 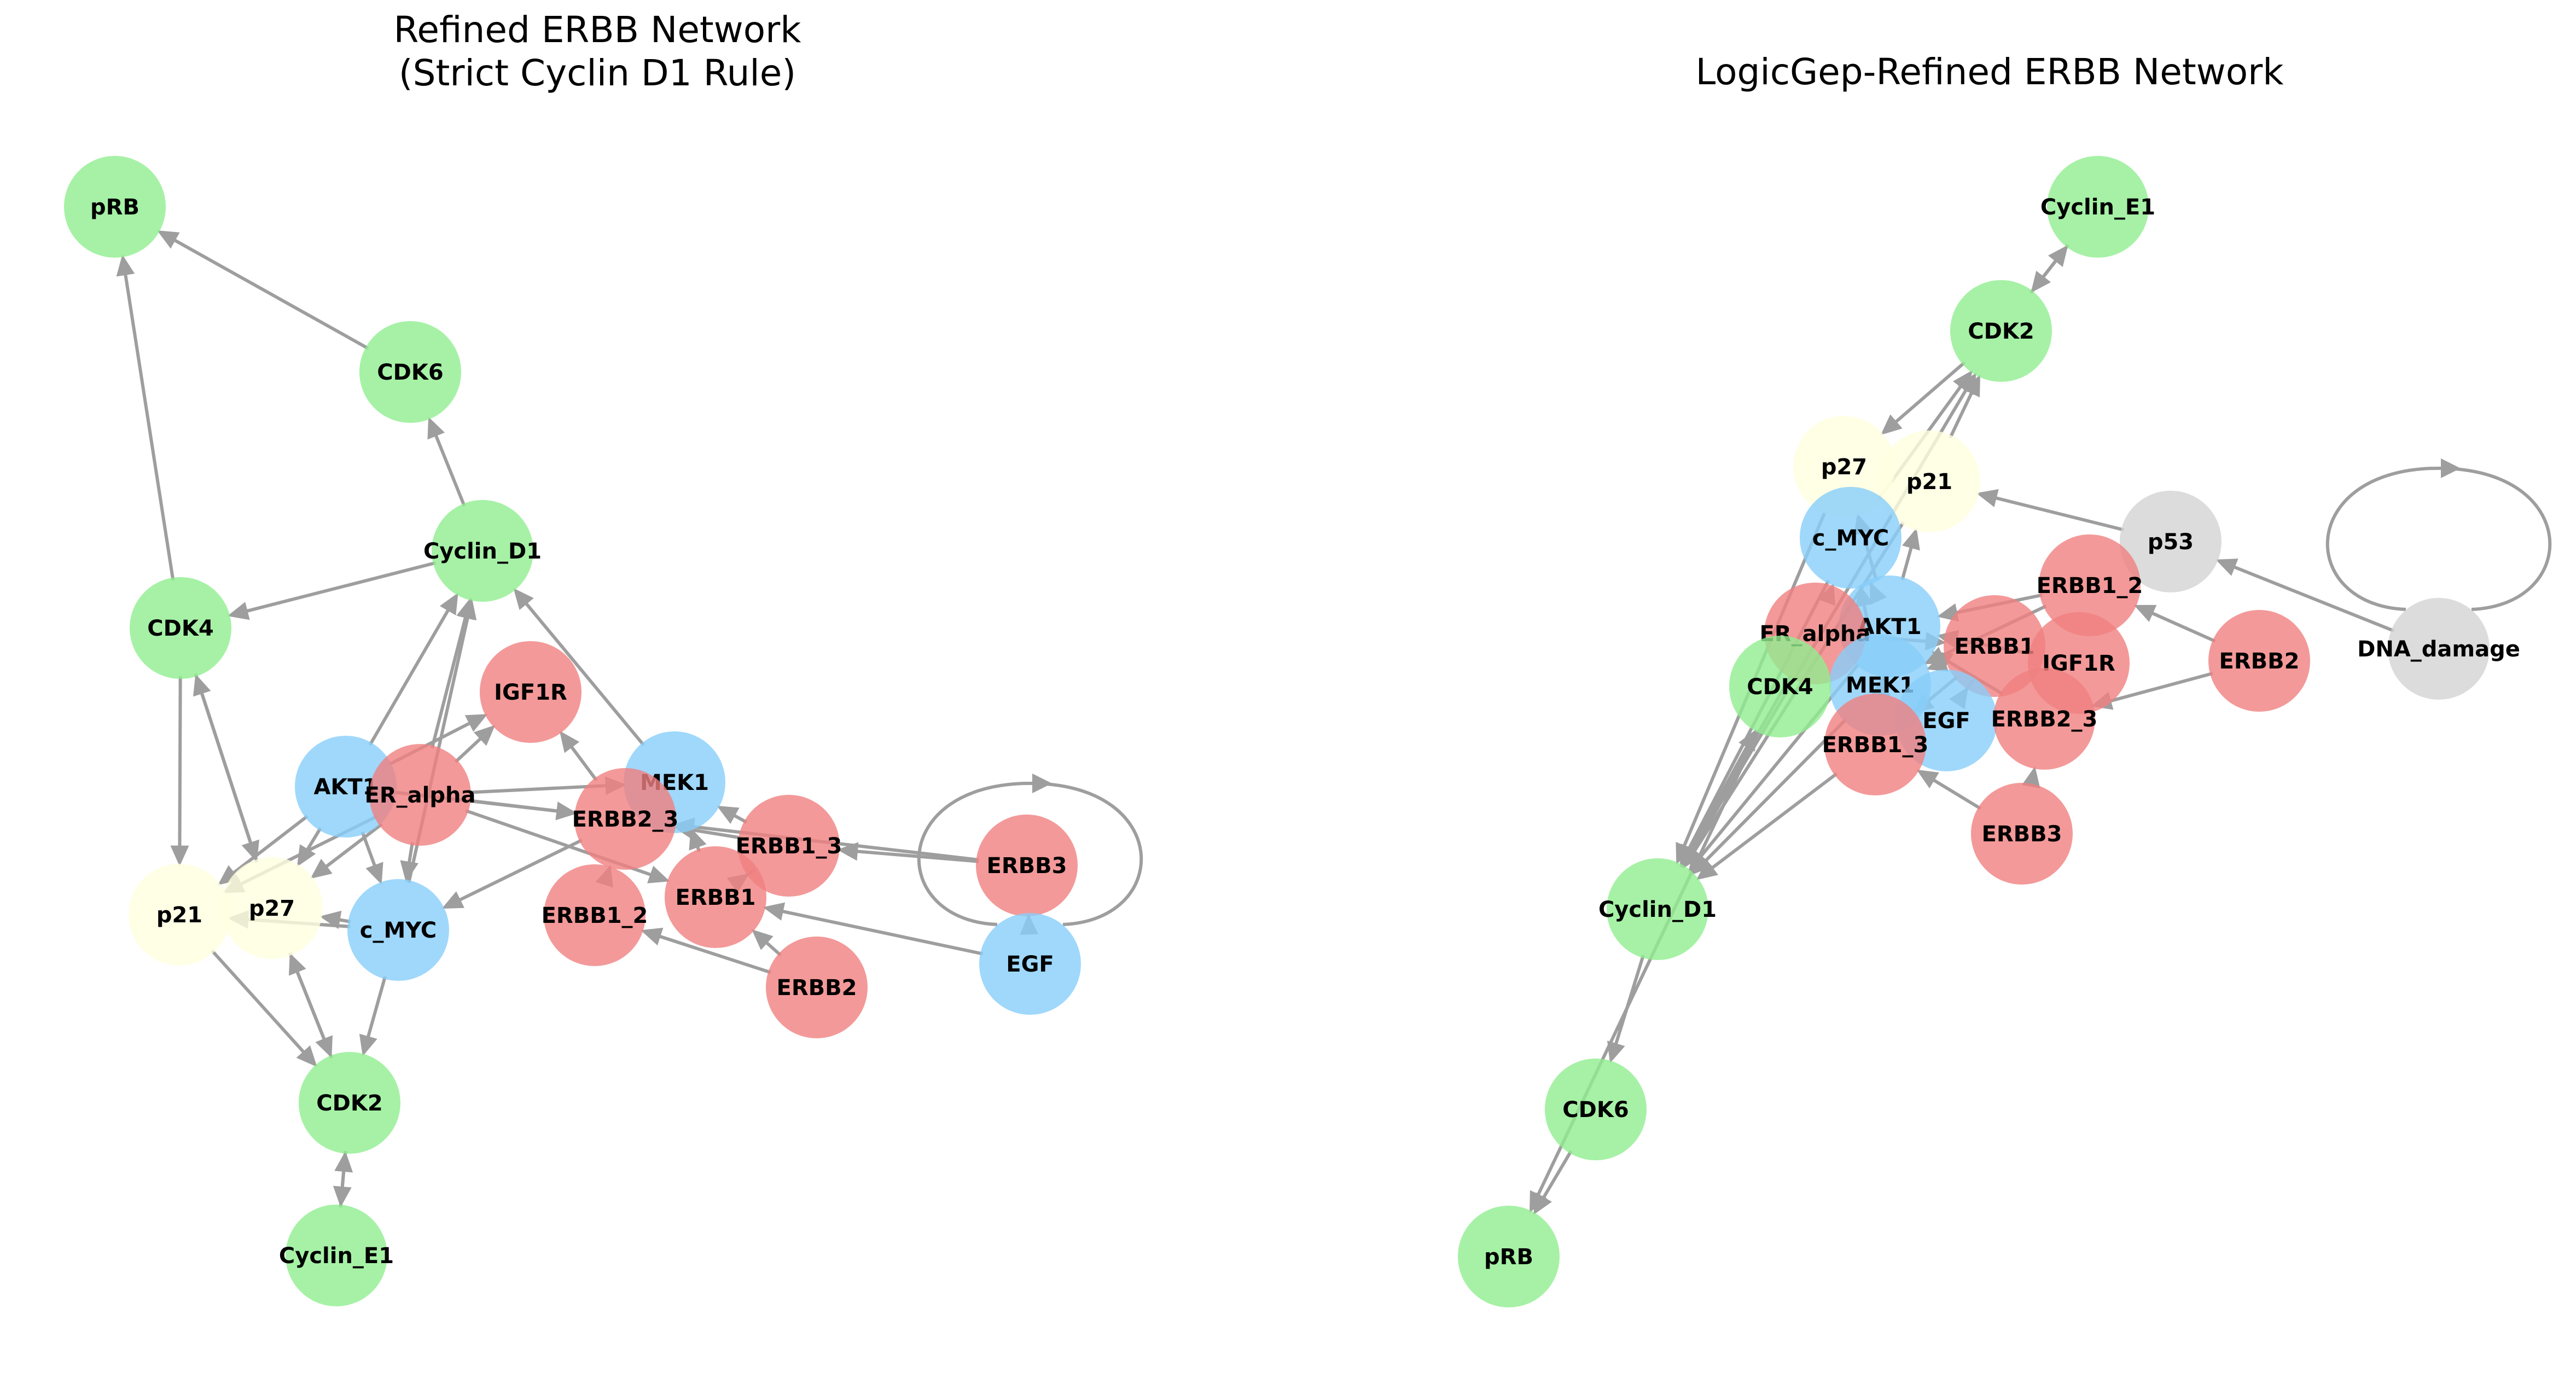 What do you see at coordinates (373, 1016) in the screenshot?
I see `edge-c_MYC-to-CDK2` at bounding box center [373, 1016].